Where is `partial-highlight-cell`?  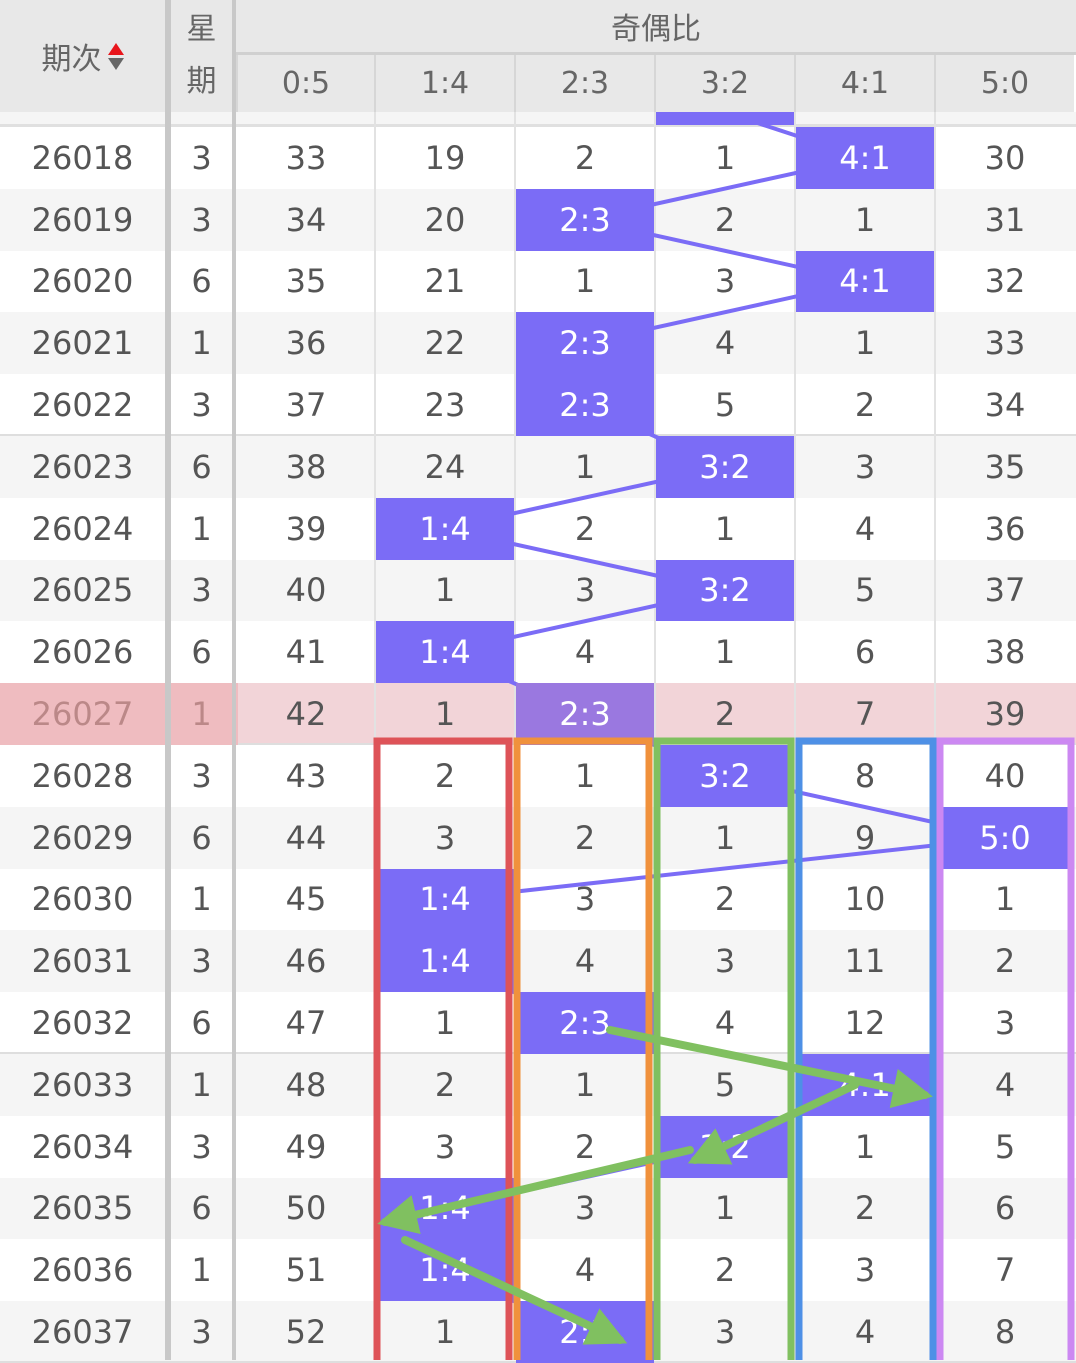 partial-highlight-cell is located at coordinates (725, 118).